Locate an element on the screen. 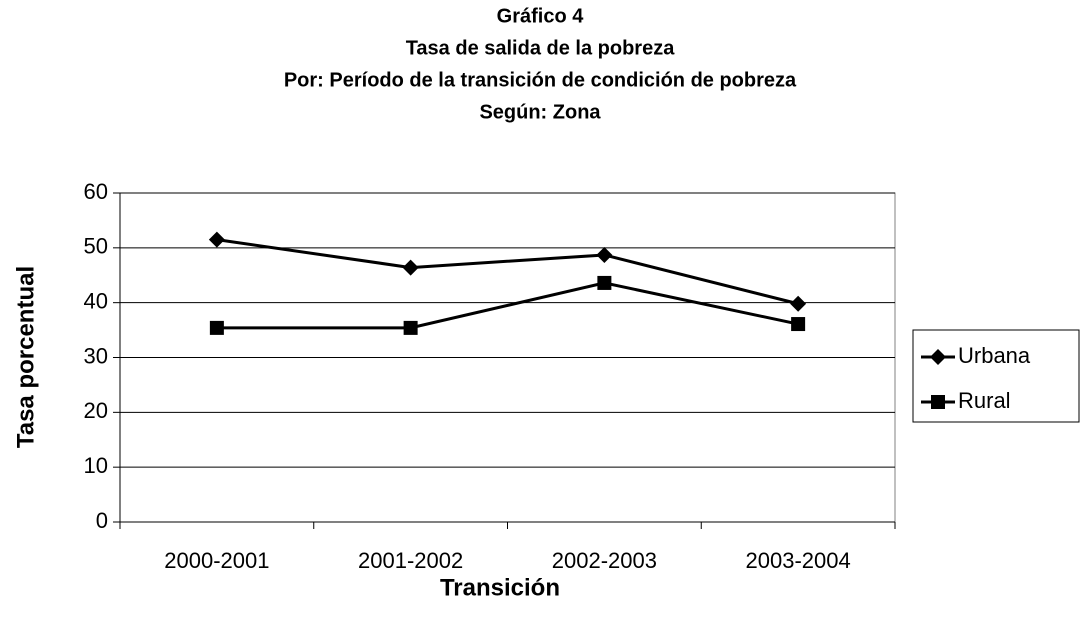  y-tick-label: 0 is located at coordinates (102, 520).